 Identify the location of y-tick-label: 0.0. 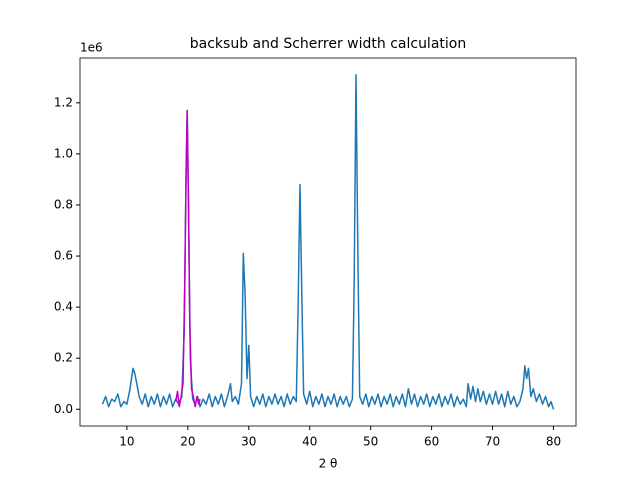
(63, 409).